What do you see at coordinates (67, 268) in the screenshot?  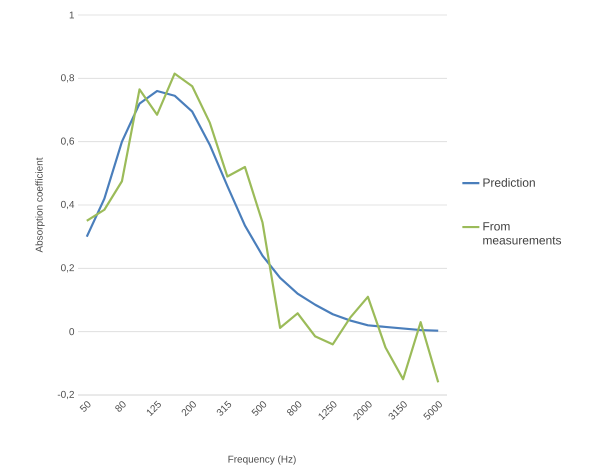 I see `y-tick-label: 0,2` at bounding box center [67, 268].